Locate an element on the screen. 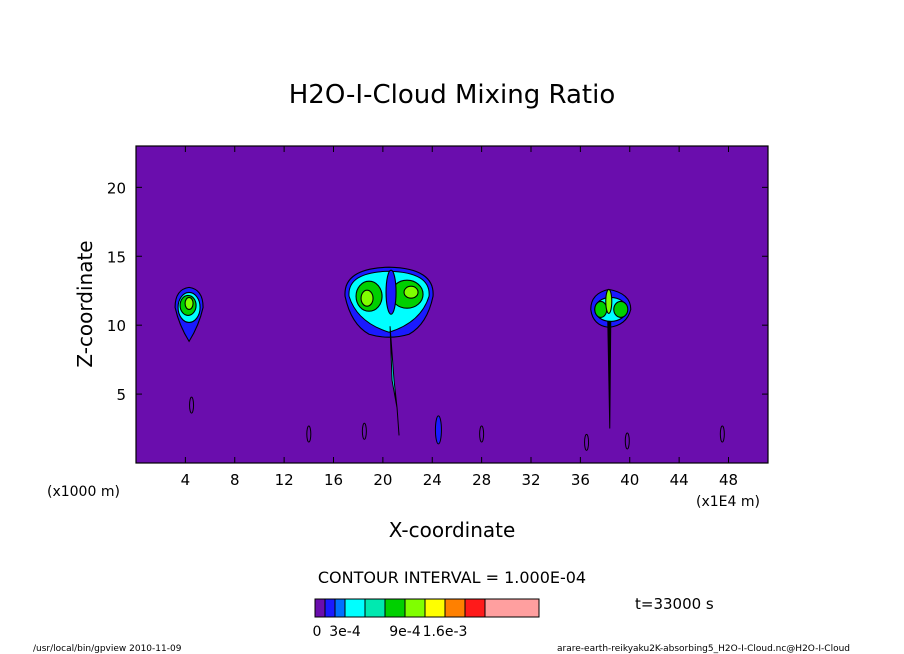 The image size is (904, 654). x-tick-label: 4 is located at coordinates (186, 480).